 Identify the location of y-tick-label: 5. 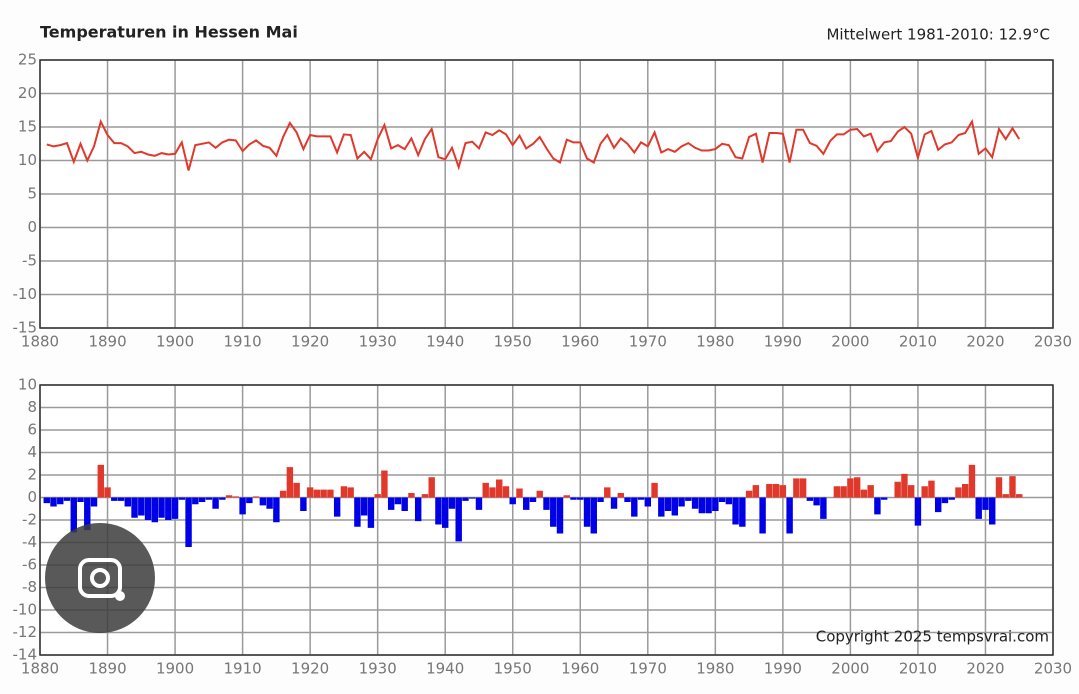
(32, 194).